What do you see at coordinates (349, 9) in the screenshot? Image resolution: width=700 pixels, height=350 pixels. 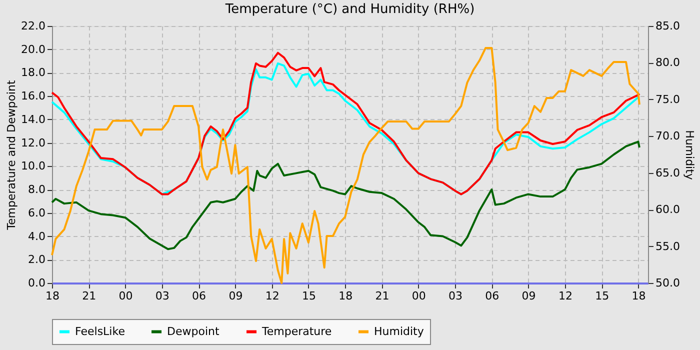 I see `chart-title: Temperature (°C) and Humidity (RH%)` at bounding box center [349, 9].